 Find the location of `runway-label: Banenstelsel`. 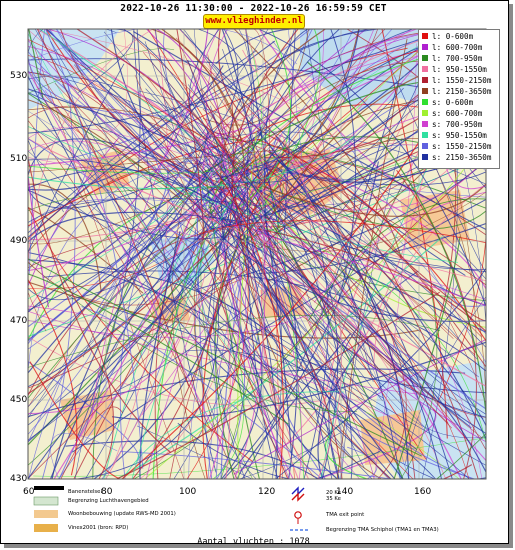

runway-label: Banenstelsel is located at coordinates (85, 492).